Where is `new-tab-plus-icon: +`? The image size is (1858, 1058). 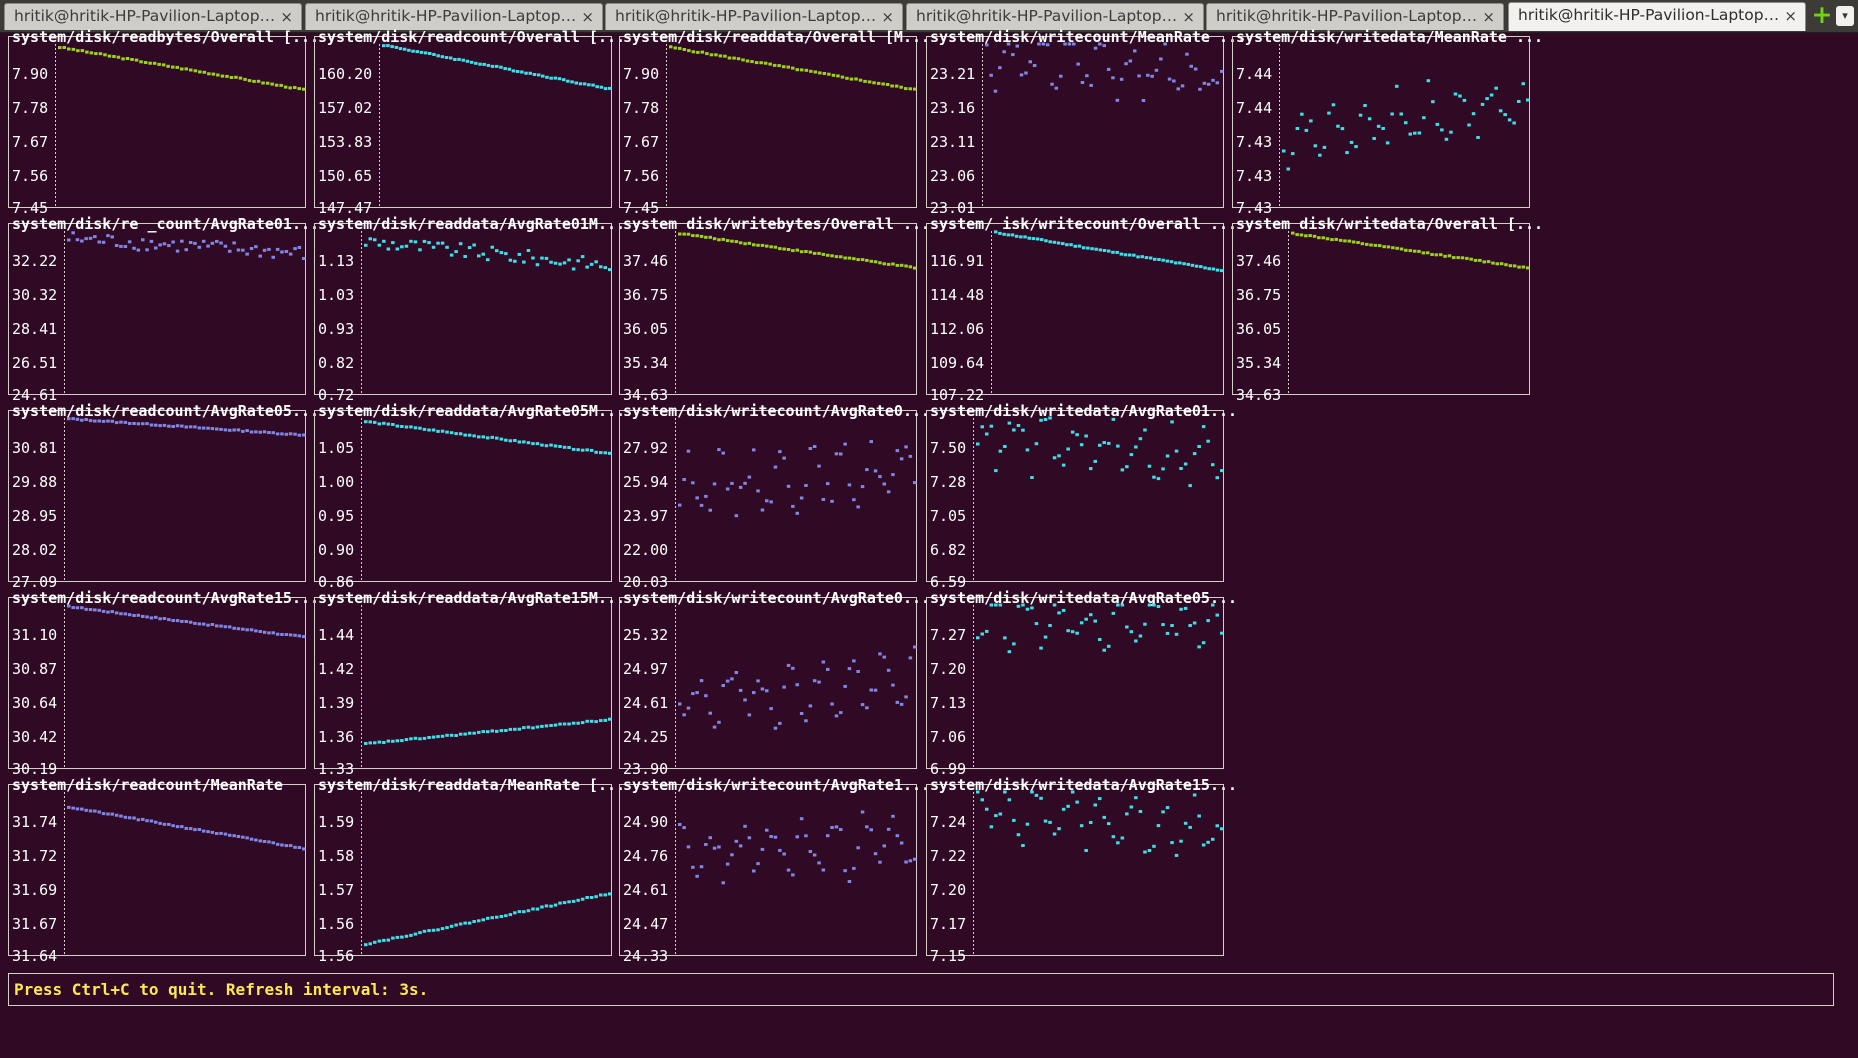
new-tab-plus-icon: + is located at coordinates (1822, 14).